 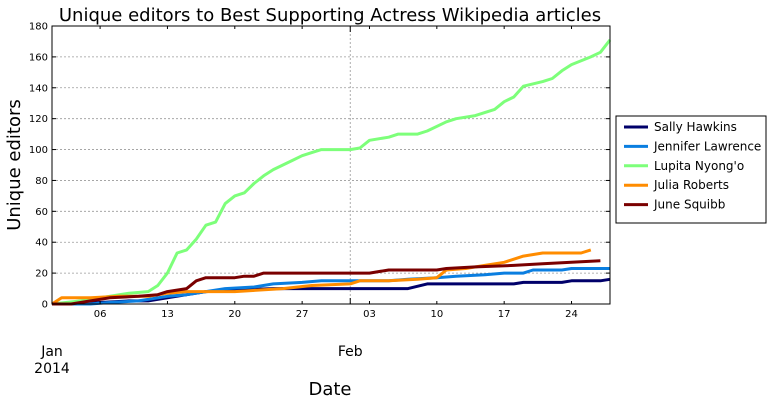 What do you see at coordinates (167, 314) in the screenshot?
I see `x-minor-tick-label: 13` at bounding box center [167, 314].